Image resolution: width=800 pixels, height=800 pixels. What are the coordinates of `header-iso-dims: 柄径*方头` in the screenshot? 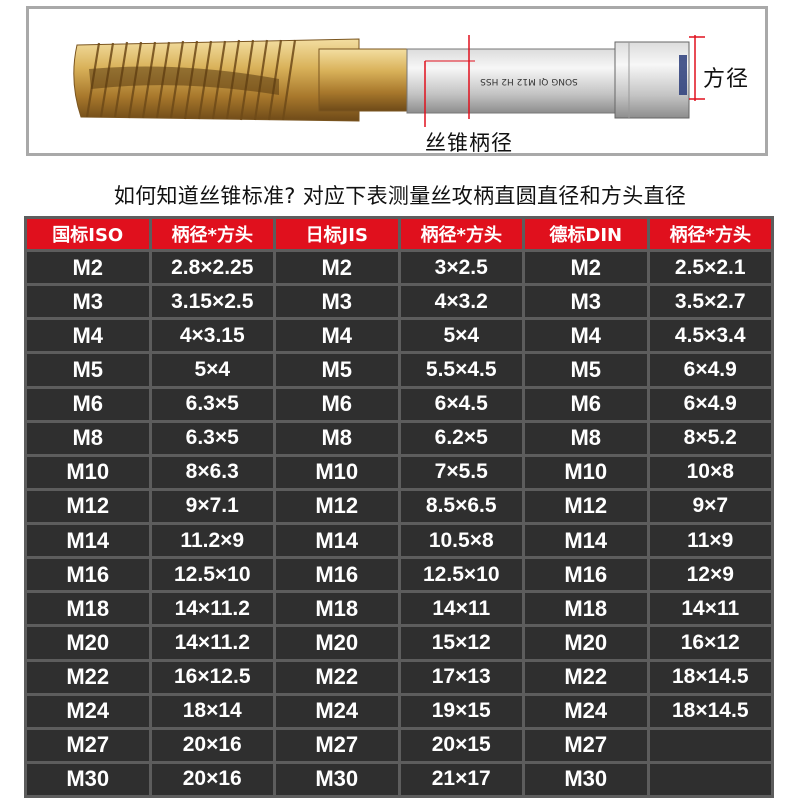 It's located at (212, 234).